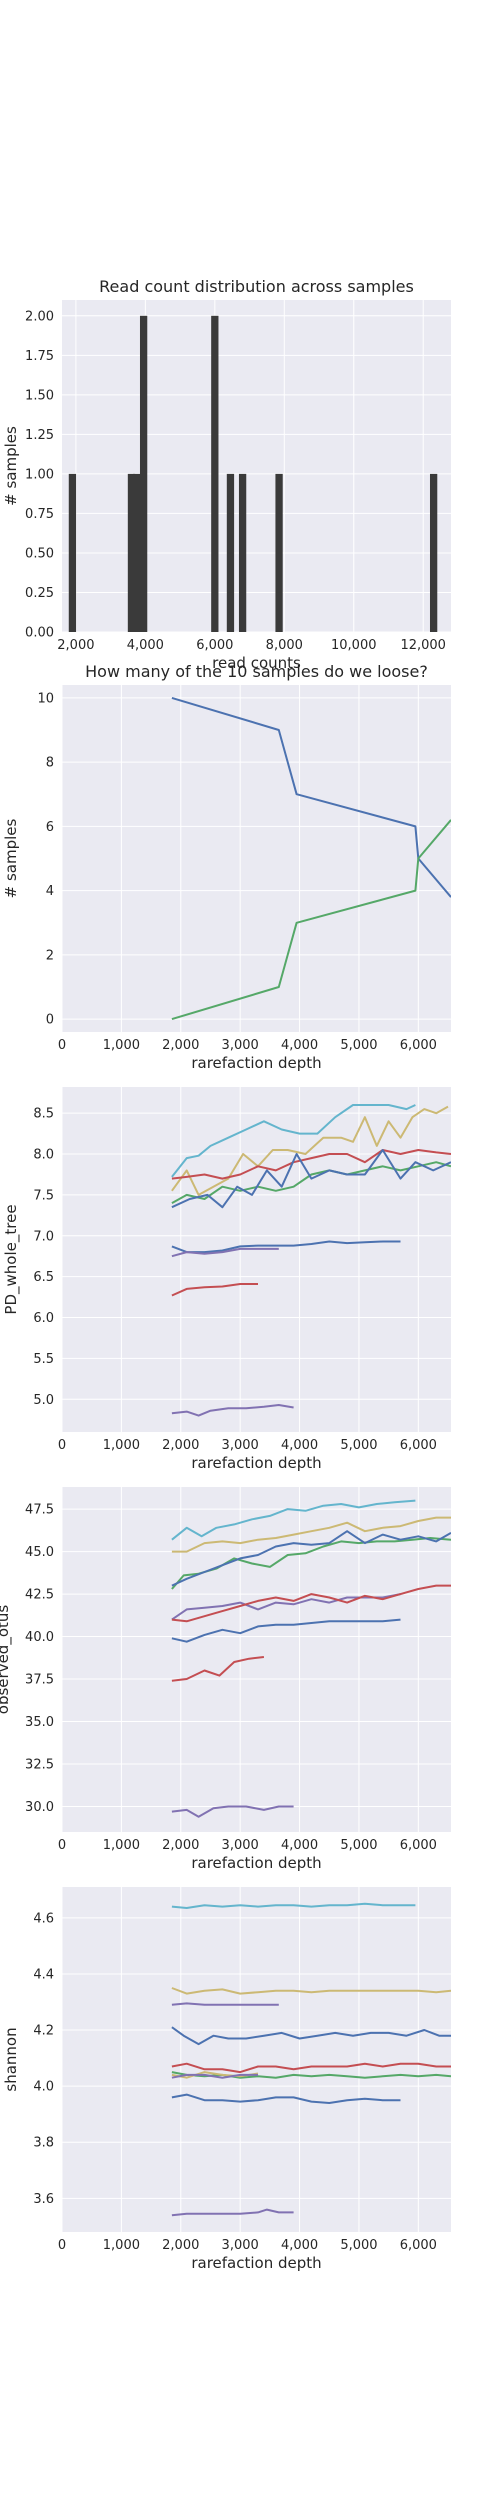 The image size is (500, 2500). What do you see at coordinates (39, 1765) in the screenshot?
I see `y-tick-label: 32.5` at bounding box center [39, 1765].